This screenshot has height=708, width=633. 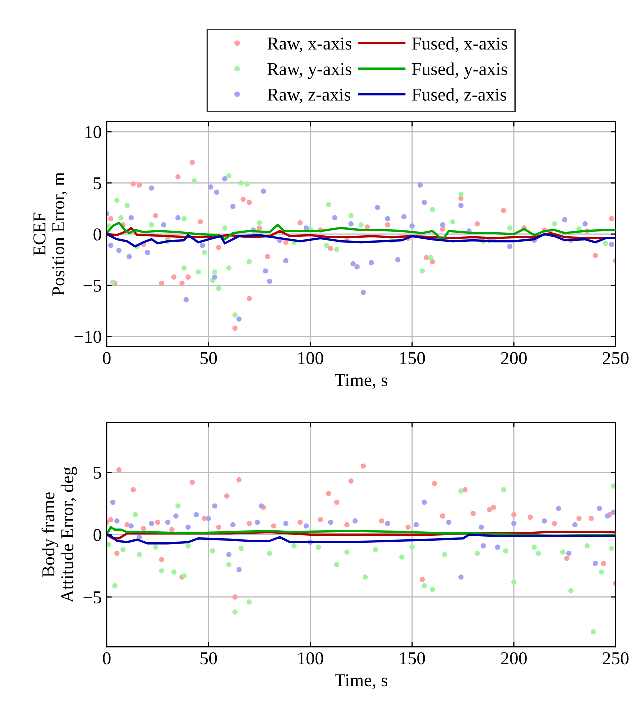 What do you see at coordinates (209, 658) in the screenshot?
I see `x-tick-label: 50` at bounding box center [209, 658].